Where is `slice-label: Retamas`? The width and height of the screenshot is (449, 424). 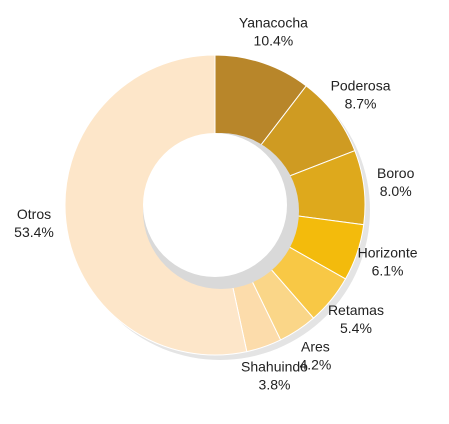 slice-label: Retamas is located at coordinates (356, 310).